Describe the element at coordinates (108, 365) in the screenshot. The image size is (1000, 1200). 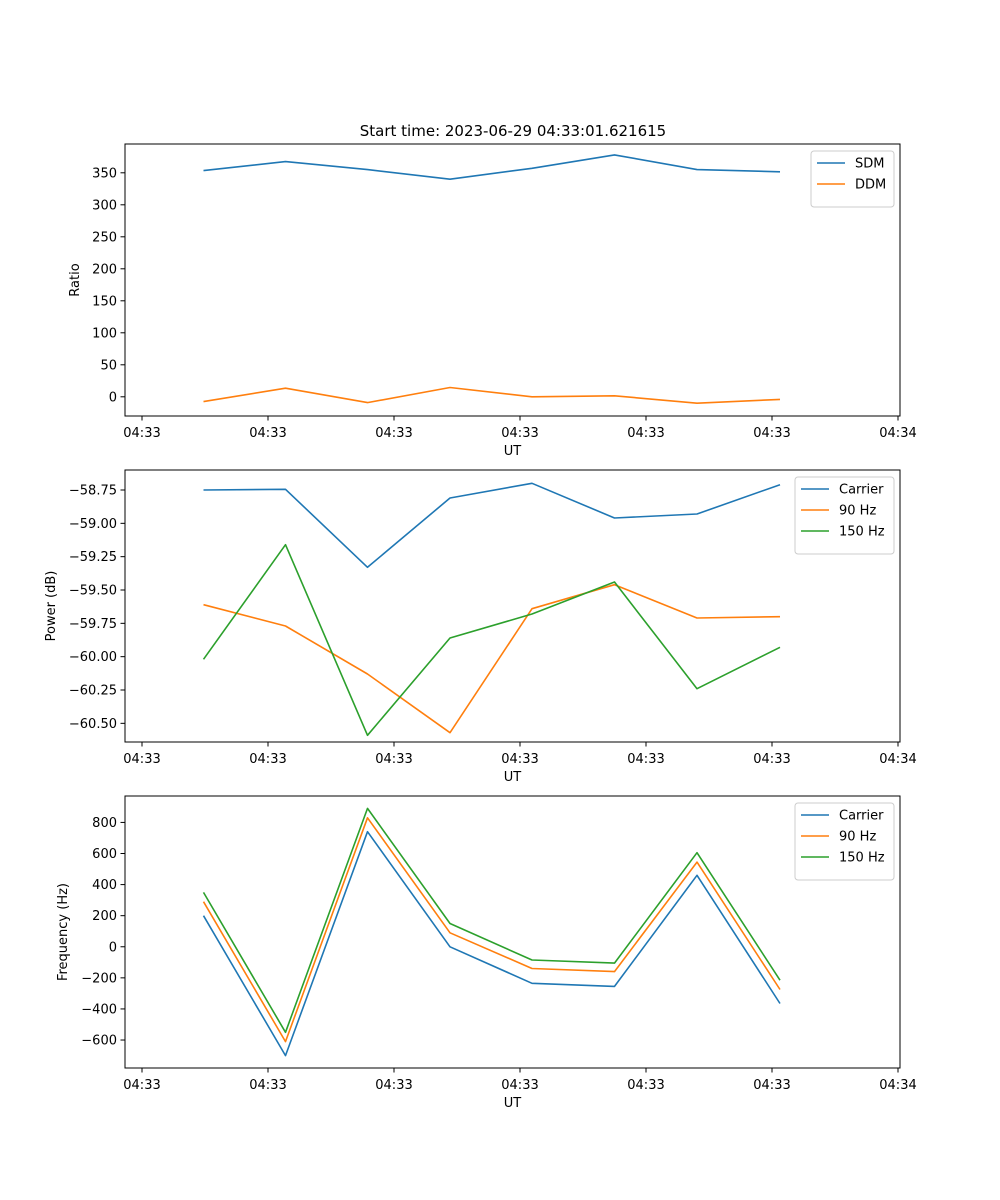
I see `y-tick-label: 50` at that location.